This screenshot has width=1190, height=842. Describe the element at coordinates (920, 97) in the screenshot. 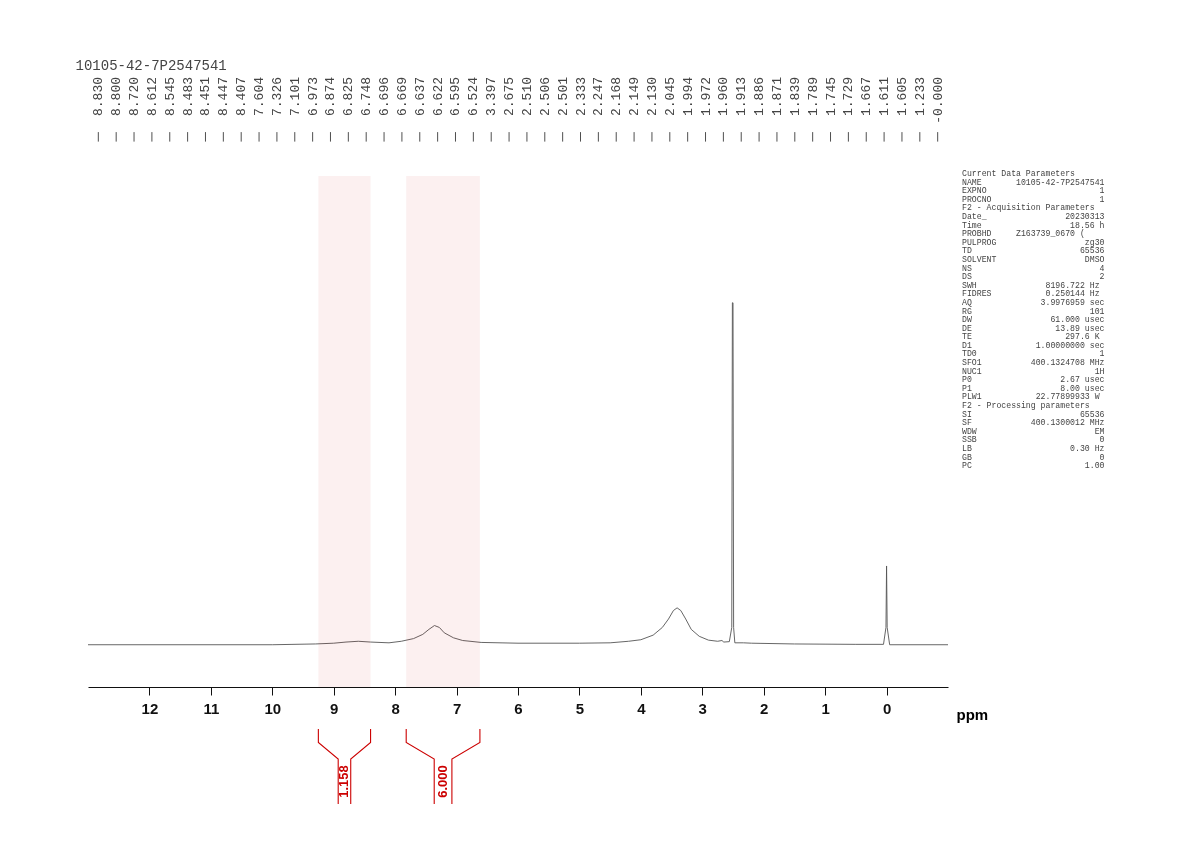

I see `text: 1.233` at that location.